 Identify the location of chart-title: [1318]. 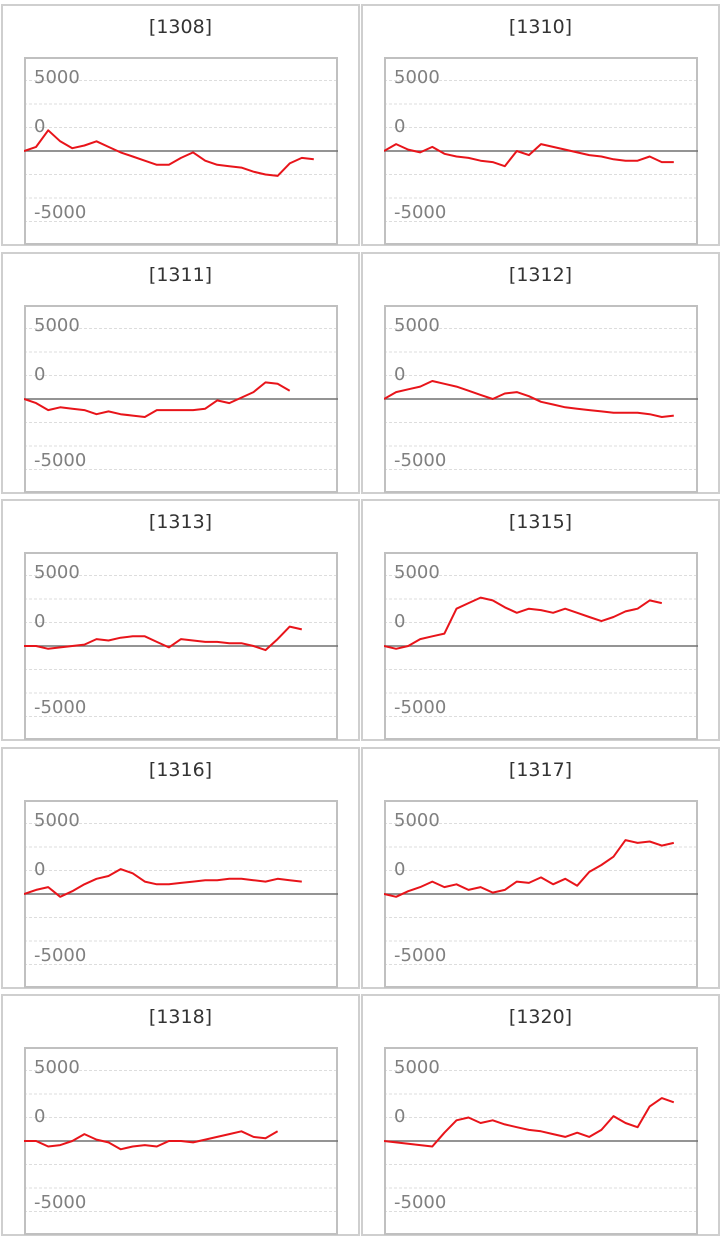
(180, 1017).